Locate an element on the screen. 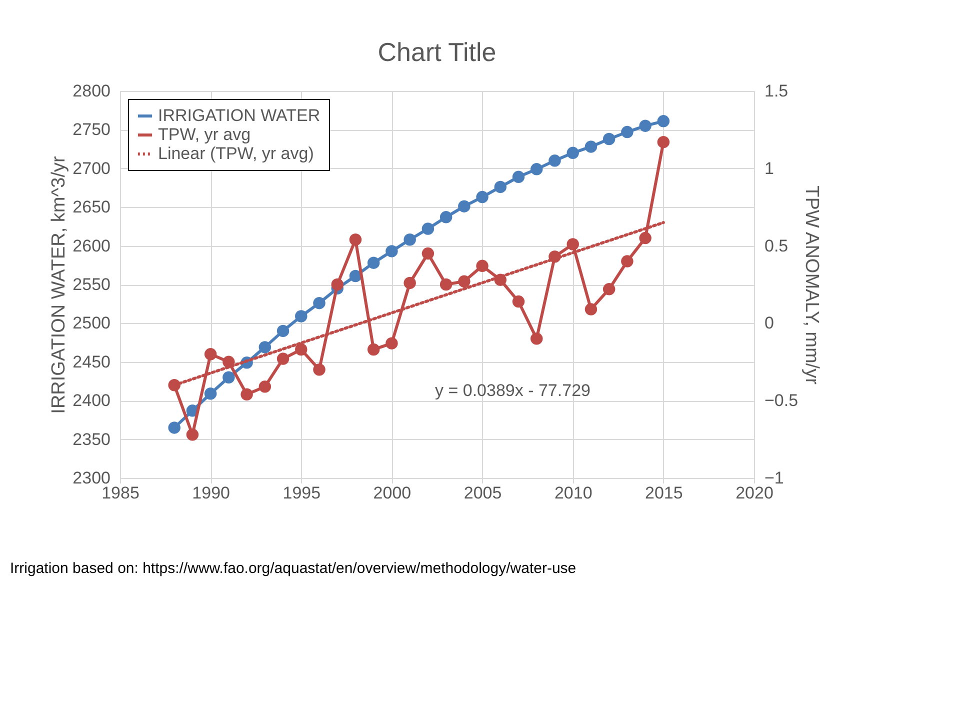 The image size is (960, 720). y-tick-label: 2600 is located at coordinates (91, 246).